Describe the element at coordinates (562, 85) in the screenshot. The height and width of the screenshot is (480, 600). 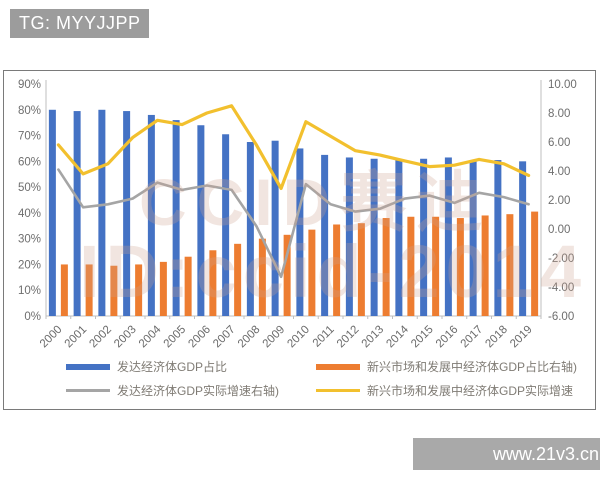
I see `right-axis-tick-label: 10.00` at that location.